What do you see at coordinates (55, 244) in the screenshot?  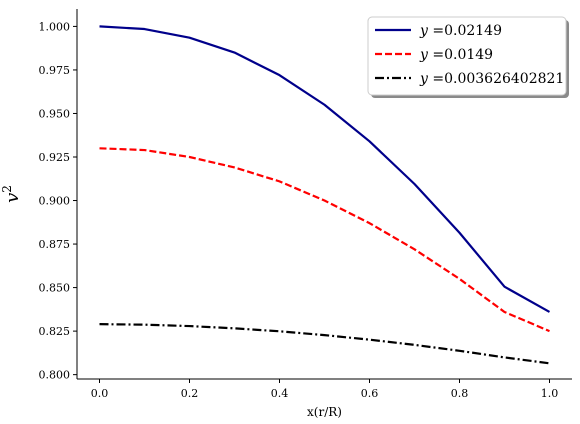 I see `y-tick-label: 0.875` at bounding box center [55, 244].